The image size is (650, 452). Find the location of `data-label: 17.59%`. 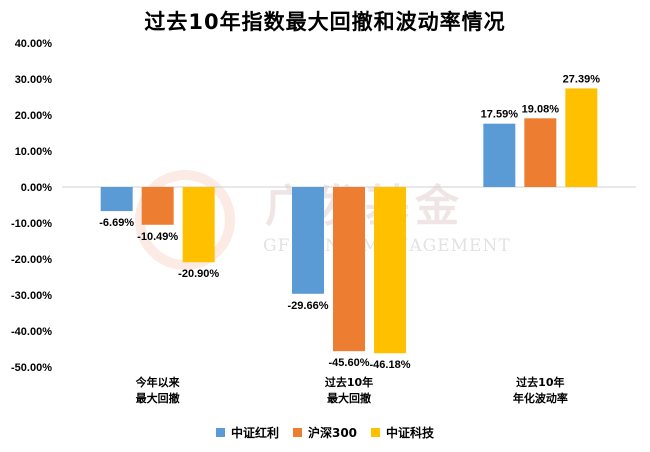

data-label: 17.59% is located at coordinates (500, 115).